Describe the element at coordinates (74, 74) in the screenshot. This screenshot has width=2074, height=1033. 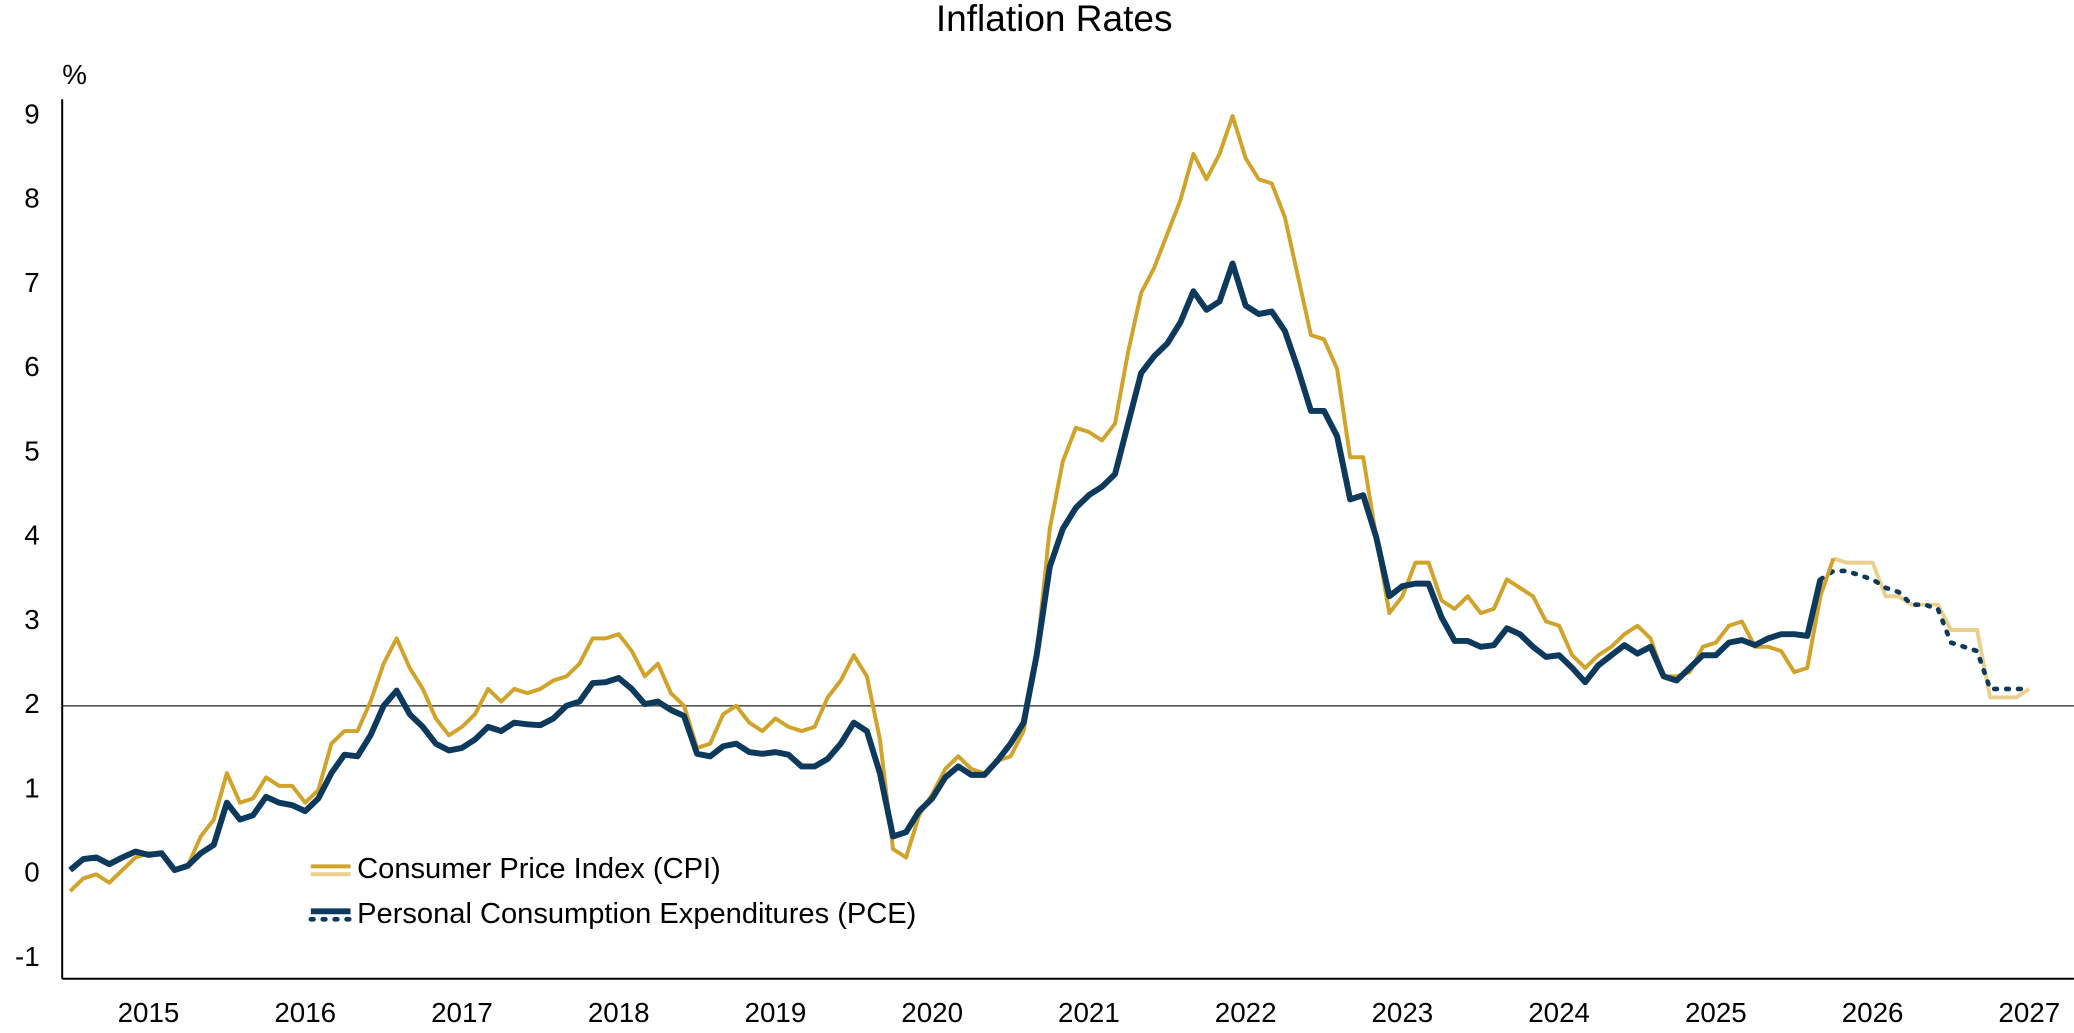
I see `y-axis-label: %` at that location.